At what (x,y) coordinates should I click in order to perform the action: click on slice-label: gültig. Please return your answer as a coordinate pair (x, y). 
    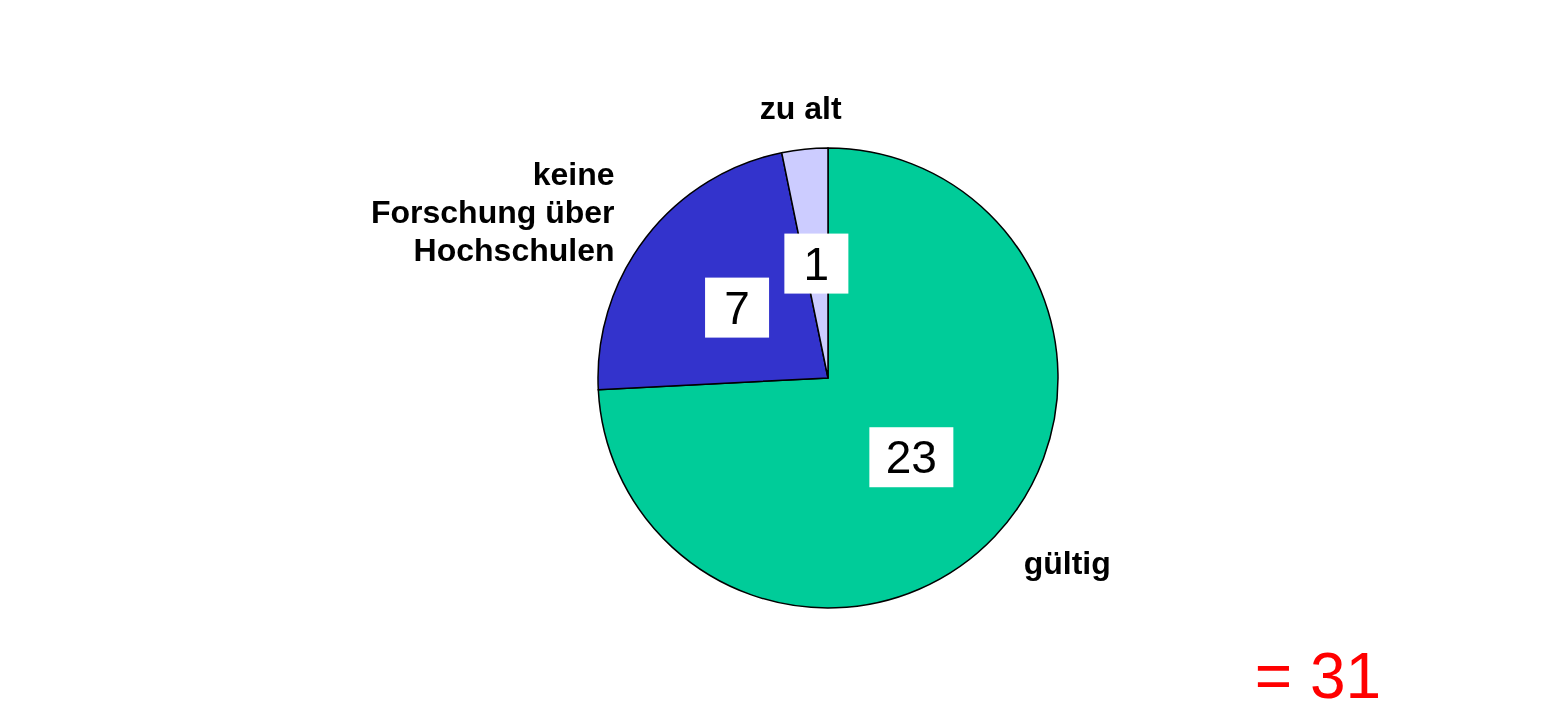
    Looking at the image, I should click on (1067, 563).